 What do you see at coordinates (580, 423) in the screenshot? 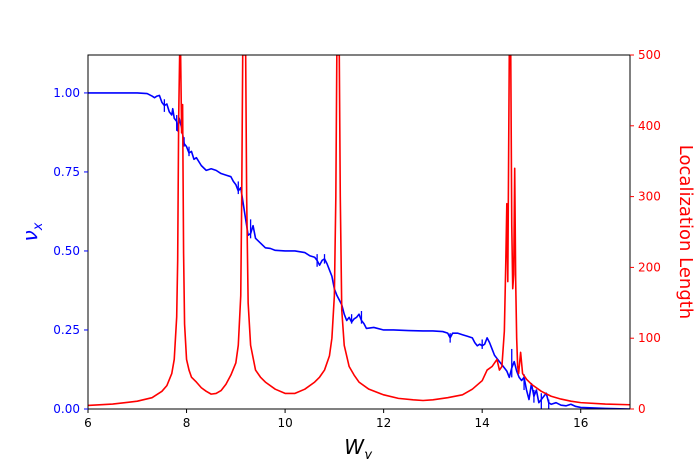
I see `x-tick-label: 16` at bounding box center [580, 423].